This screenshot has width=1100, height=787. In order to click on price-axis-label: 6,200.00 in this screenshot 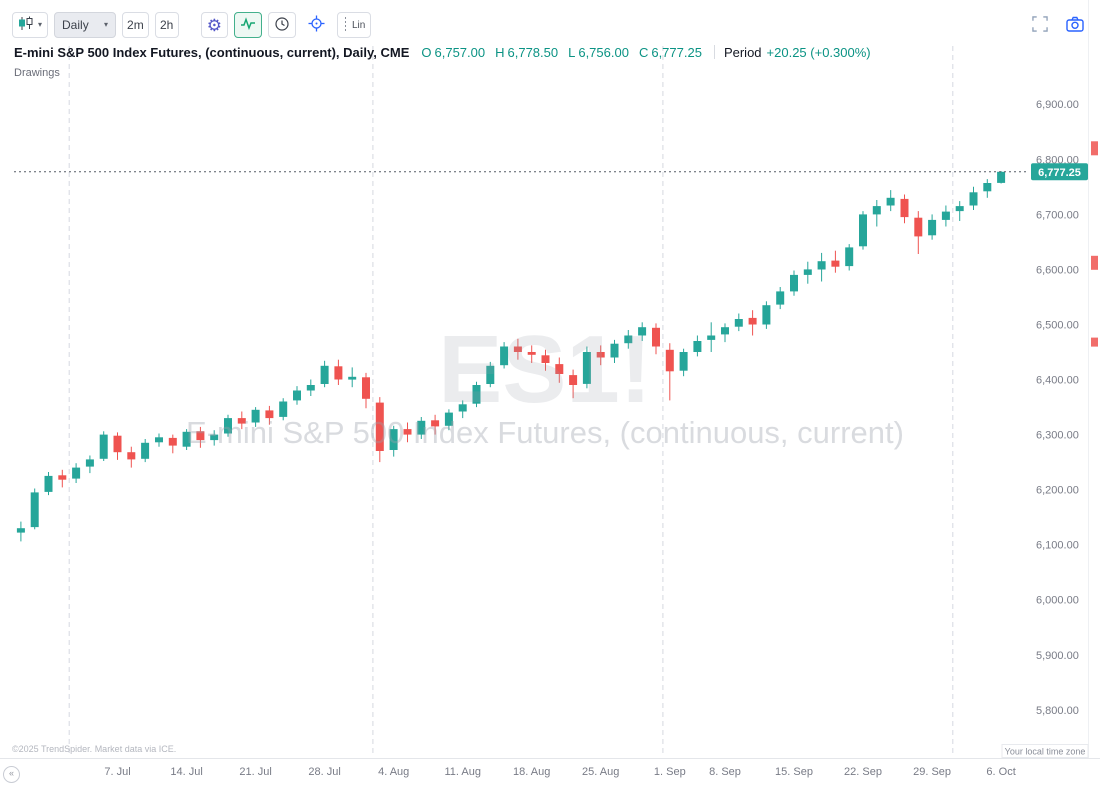, I will do `click(1057, 491)`.